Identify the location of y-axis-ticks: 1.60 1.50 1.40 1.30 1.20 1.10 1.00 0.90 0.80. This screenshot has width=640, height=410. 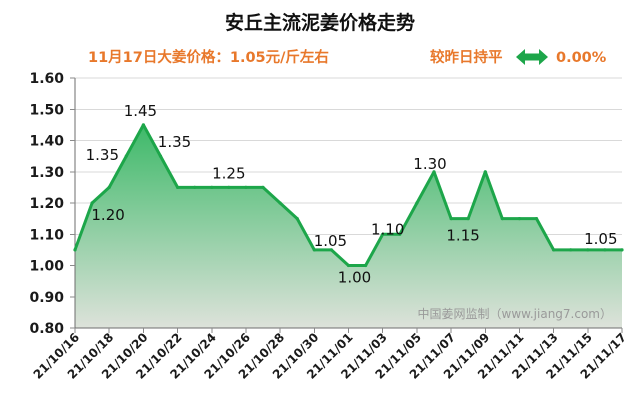
(52, 204).